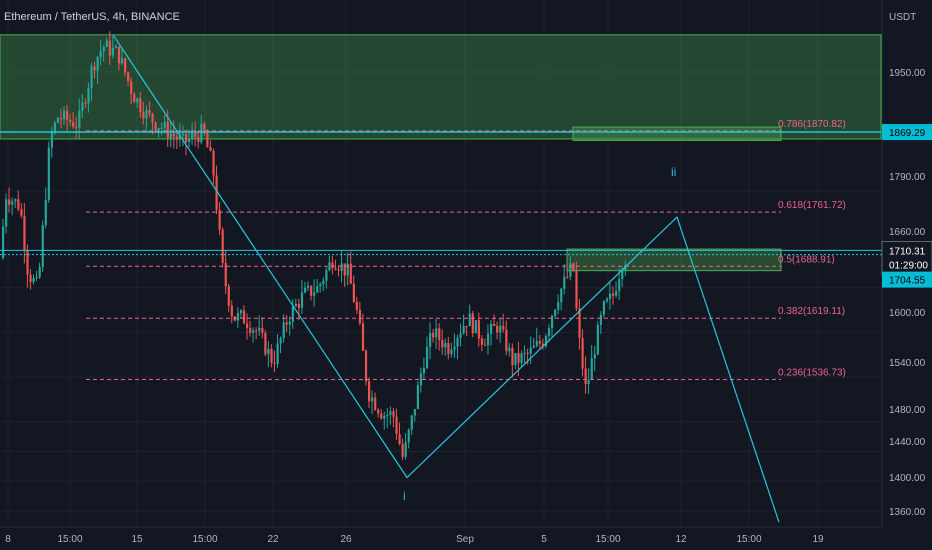 Image resolution: width=932 pixels, height=550 pixels. I want to click on time-axis, so click(466, 538).